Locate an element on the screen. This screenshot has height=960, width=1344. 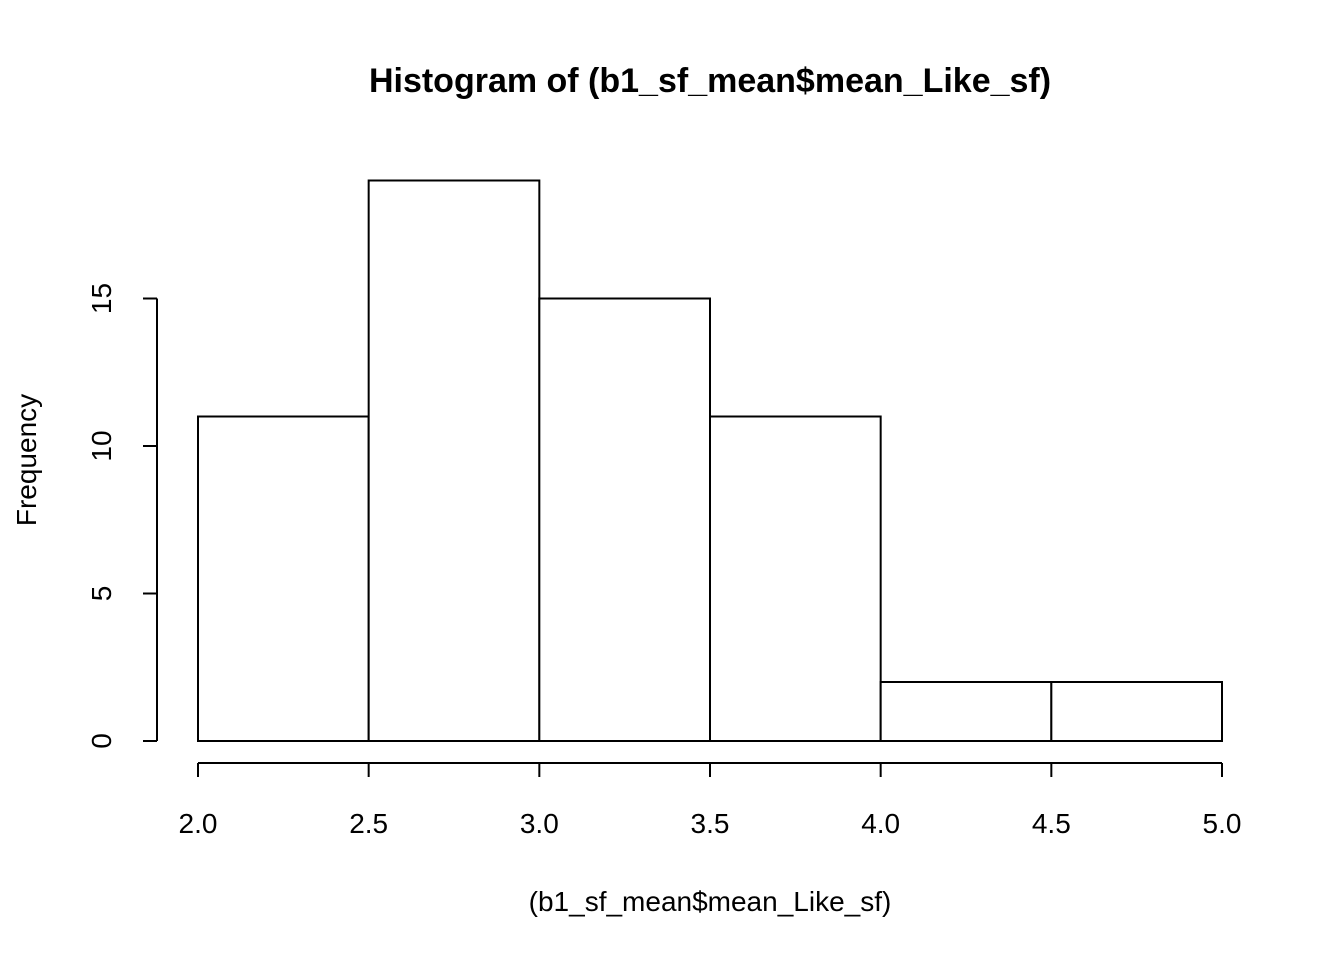
x-tick-label-6: 4.5 is located at coordinates (1051, 823).